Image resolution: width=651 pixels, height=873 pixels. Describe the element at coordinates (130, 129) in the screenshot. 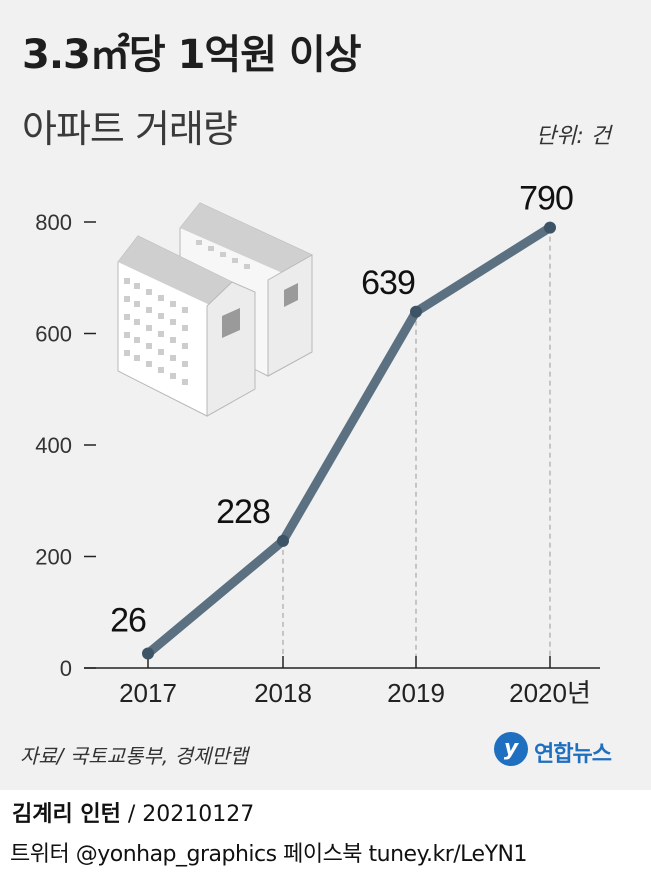

I see `chart-subtitle: 아파트 거래량` at that location.